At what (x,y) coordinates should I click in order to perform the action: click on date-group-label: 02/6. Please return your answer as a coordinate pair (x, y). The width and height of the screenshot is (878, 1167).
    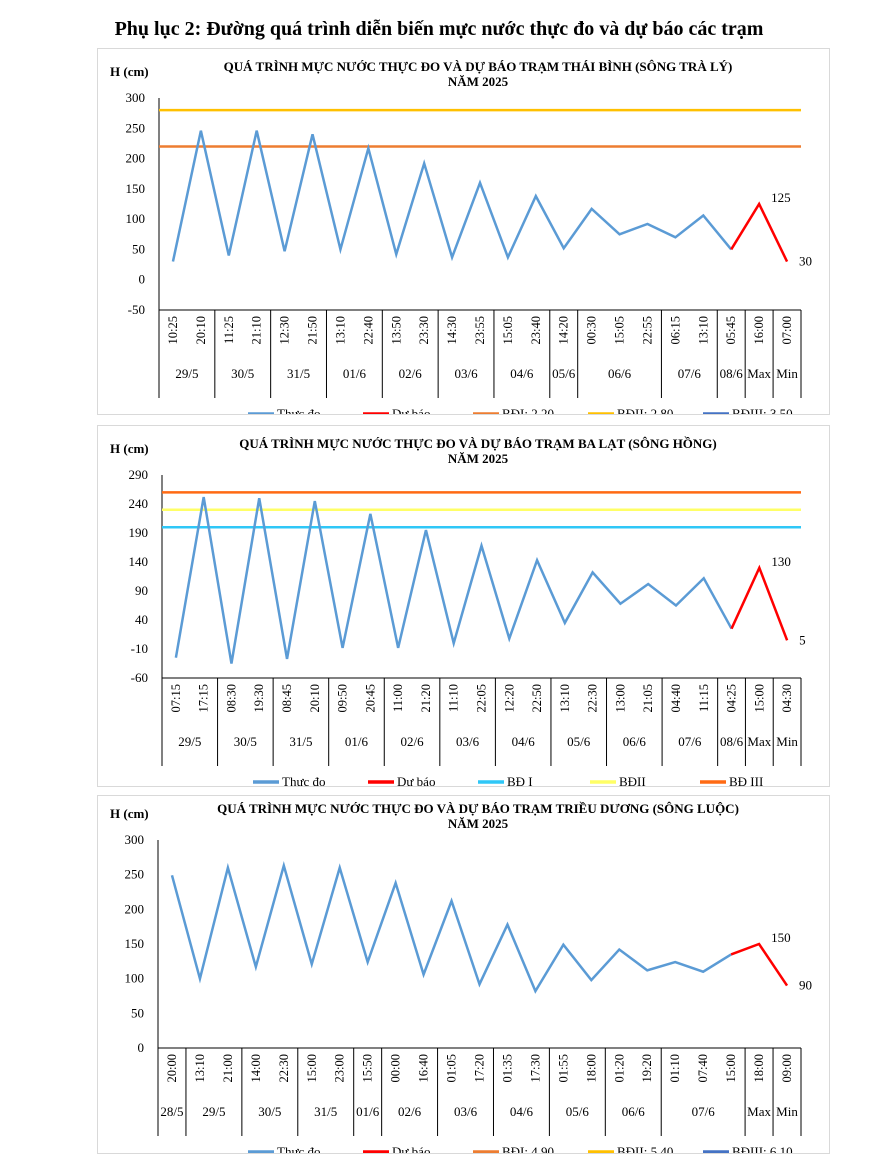
    Looking at the image, I should click on (412, 741).